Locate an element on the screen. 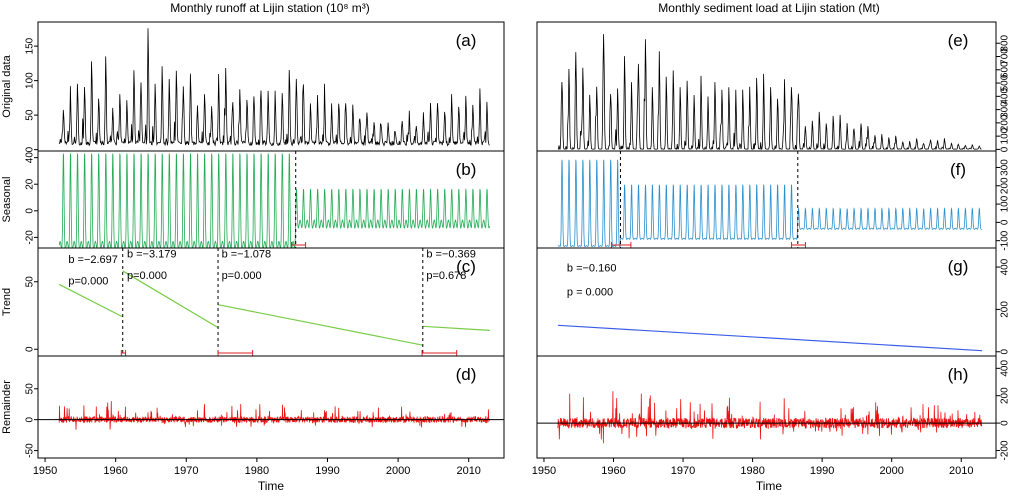 This screenshot has width=1024, height=496. y-axis-label: Remainder is located at coordinates (7, 407).